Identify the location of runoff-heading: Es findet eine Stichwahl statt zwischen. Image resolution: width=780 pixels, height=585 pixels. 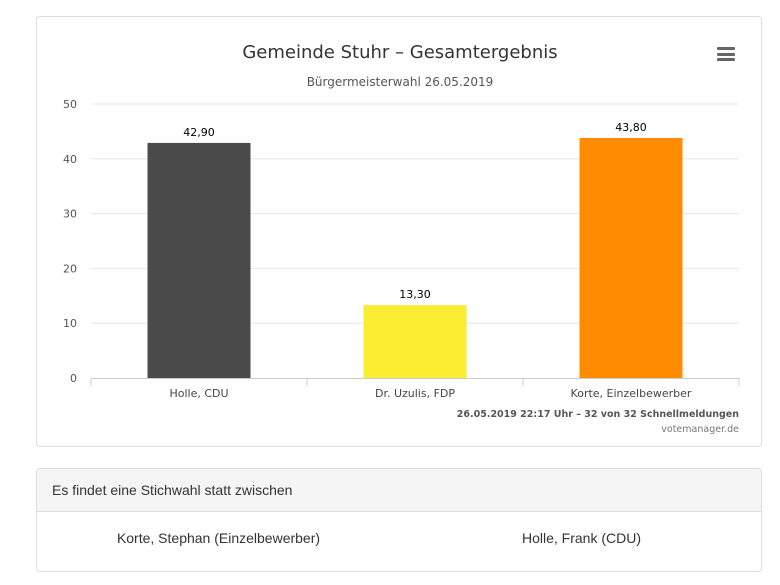
(399, 490).